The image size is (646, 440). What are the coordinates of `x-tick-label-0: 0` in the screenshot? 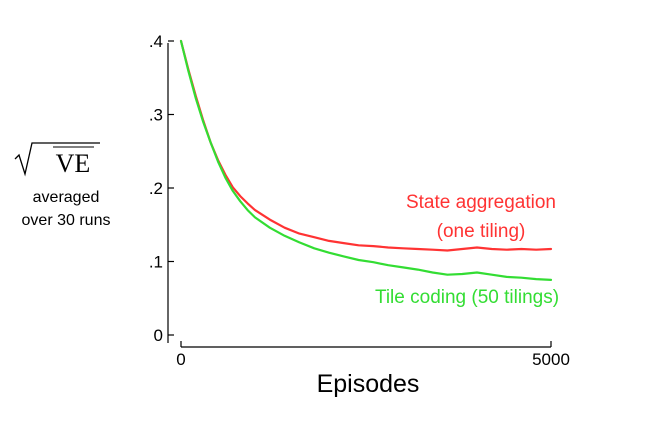 It's located at (180, 359).